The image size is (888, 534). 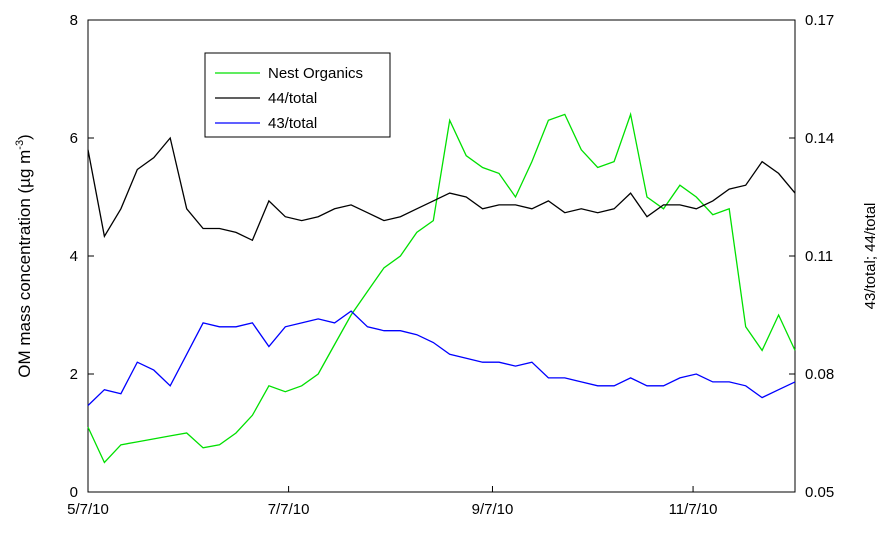 I want to click on y-label-end: ), so click(x=24, y=137).